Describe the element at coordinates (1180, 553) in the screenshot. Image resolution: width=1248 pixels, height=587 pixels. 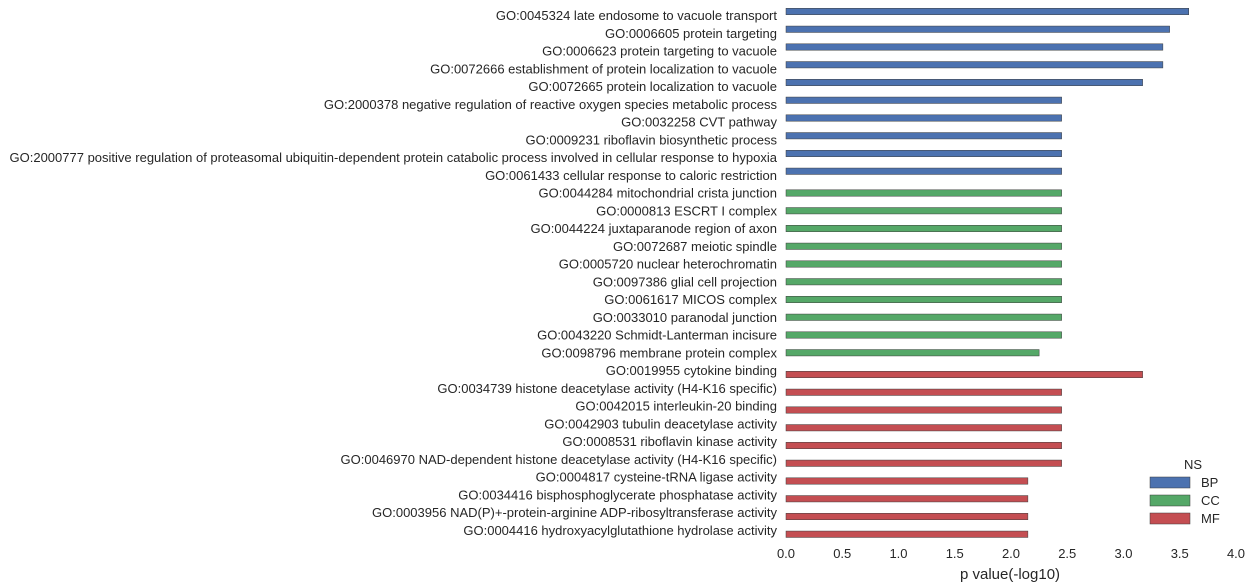
I see `x-tick-label: 3.5` at that location.